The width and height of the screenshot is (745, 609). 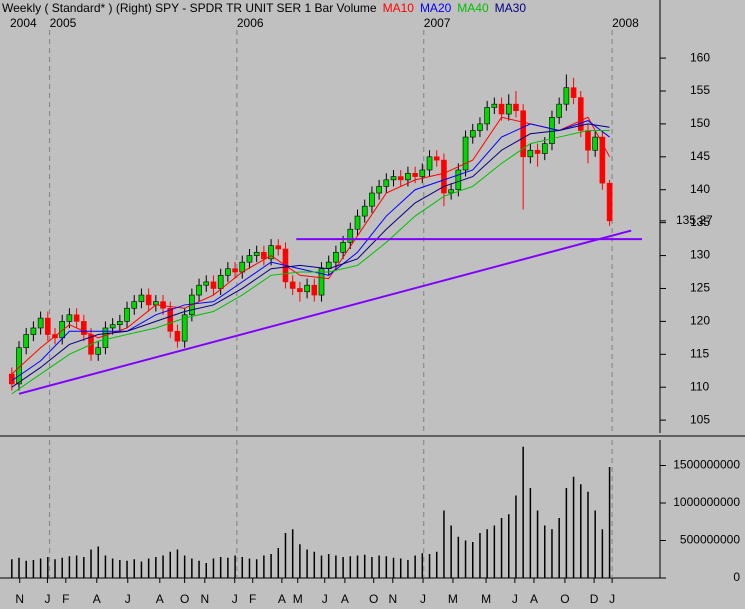 I want to click on y-tick-label: 145, so click(x=700, y=156).